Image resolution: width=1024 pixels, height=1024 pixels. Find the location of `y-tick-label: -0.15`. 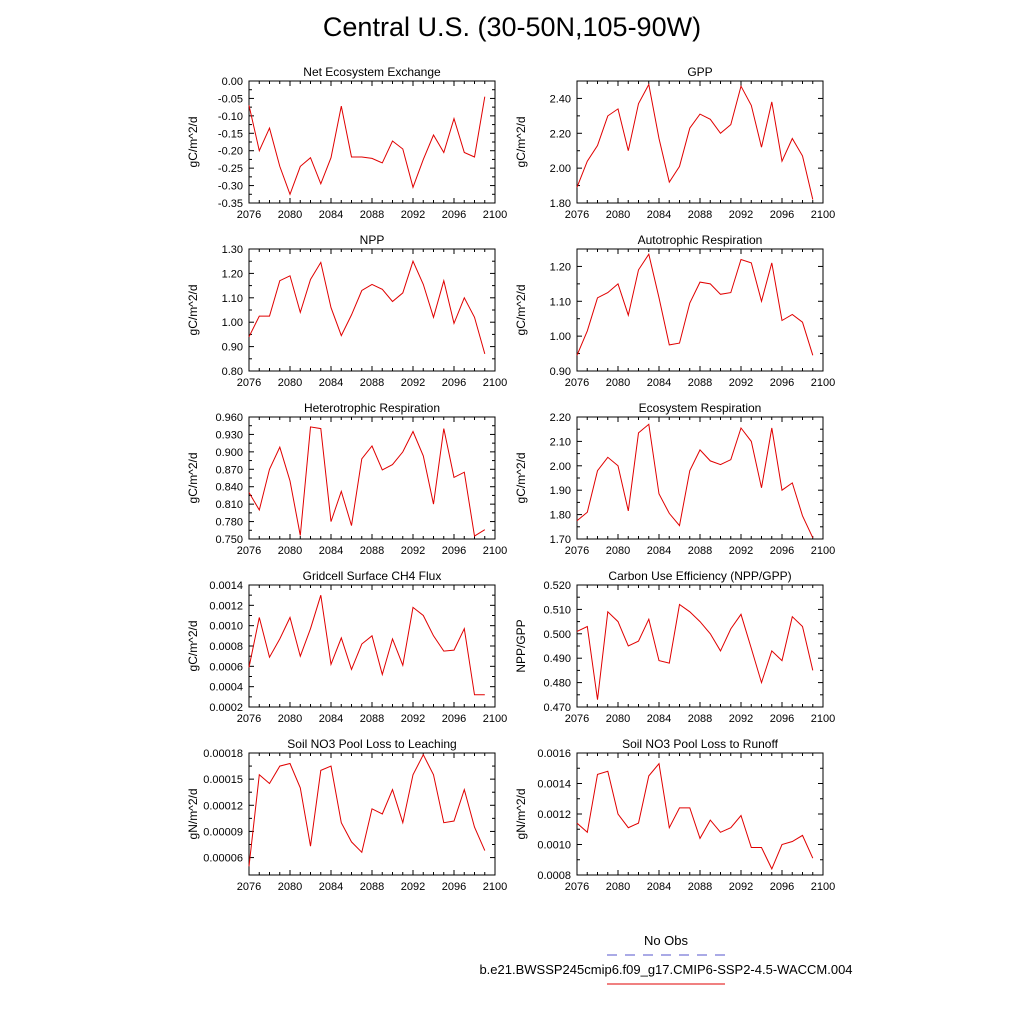

y-tick-label: -0.15 is located at coordinates (230, 134).